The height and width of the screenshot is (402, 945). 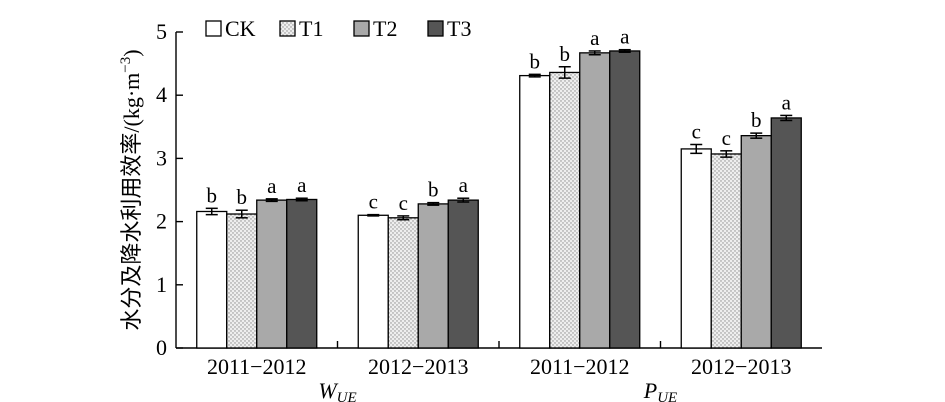 I want to click on legend: CK T1 T2 T3, so click(x=338, y=28).